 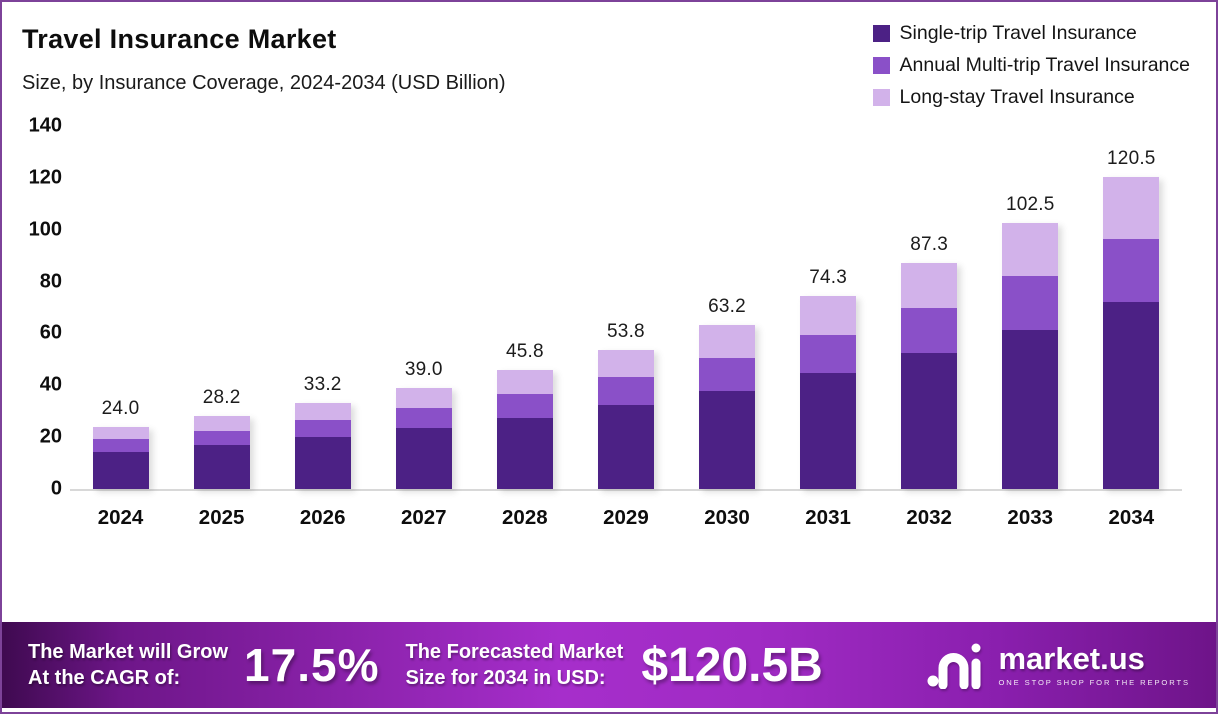 What do you see at coordinates (128, 652) in the screenshot?
I see `cagr-label-line1: The Market will Grow` at bounding box center [128, 652].